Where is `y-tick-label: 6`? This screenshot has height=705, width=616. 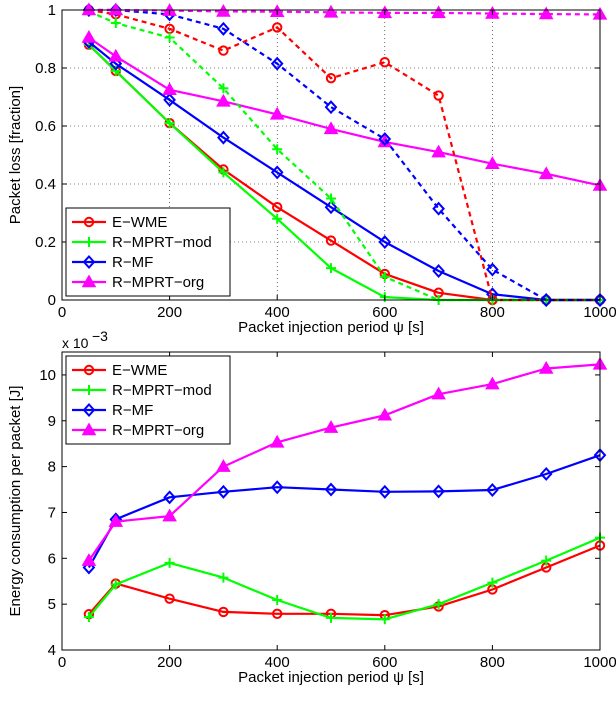 y-tick-label: 6 is located at coordinates (52, 558).